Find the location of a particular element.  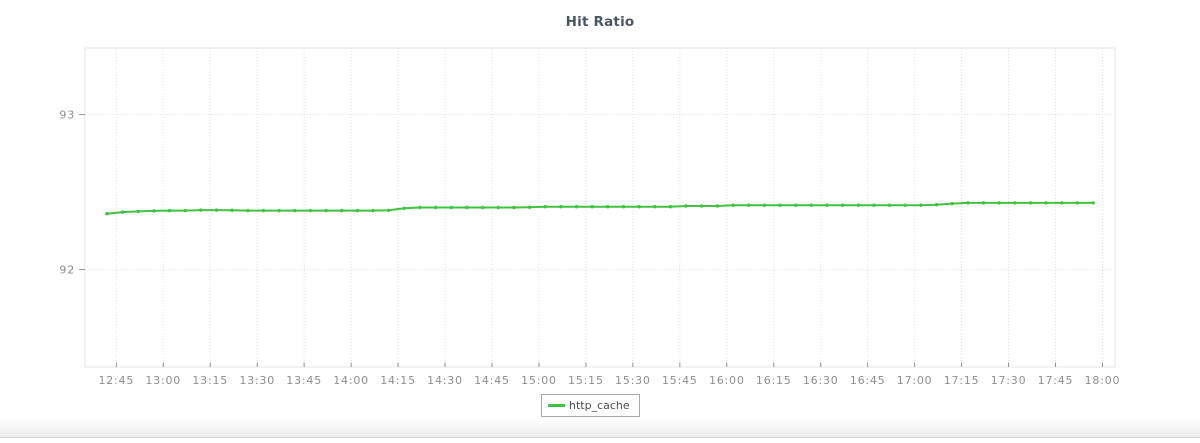

y-tick-labels: 92 93 is located at coordinates (67, 193).